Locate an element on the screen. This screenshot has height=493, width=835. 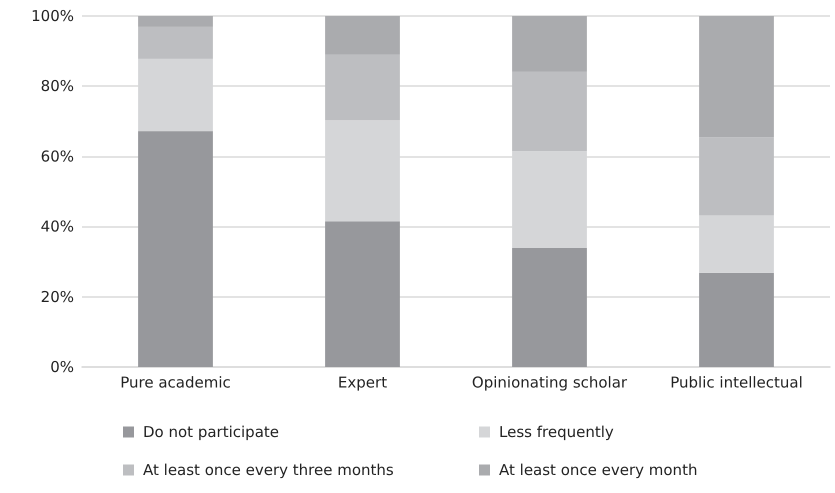
y-tick-label: 100% is located at coordinates (52, 16).